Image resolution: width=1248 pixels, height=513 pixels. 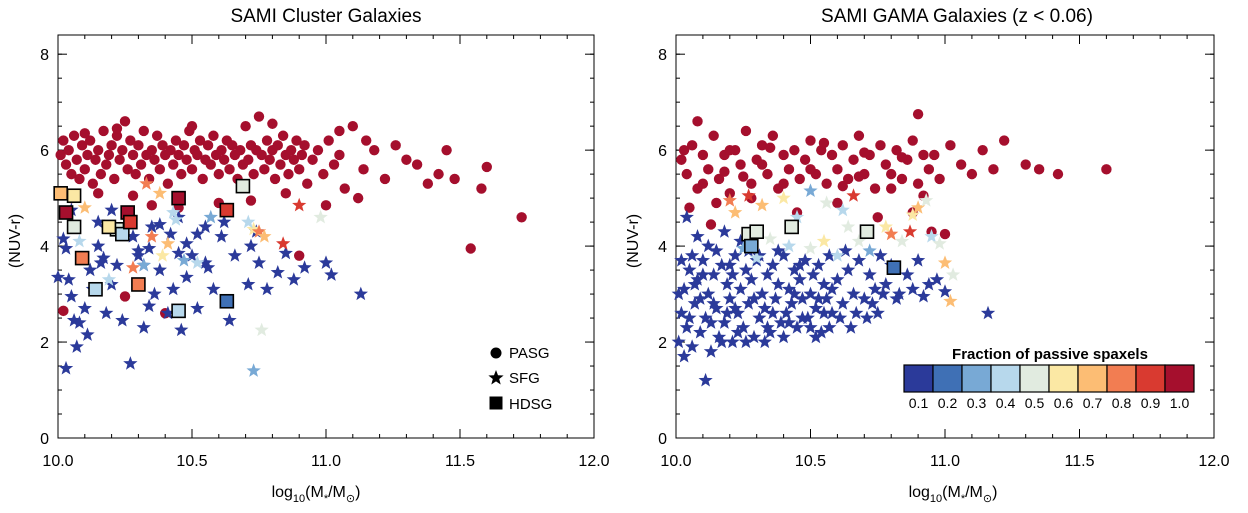 What do you see at coordinates (593, 461) in the screenshot?
I see `x-tick-label: 12.0` at bounding box center [593, 461].